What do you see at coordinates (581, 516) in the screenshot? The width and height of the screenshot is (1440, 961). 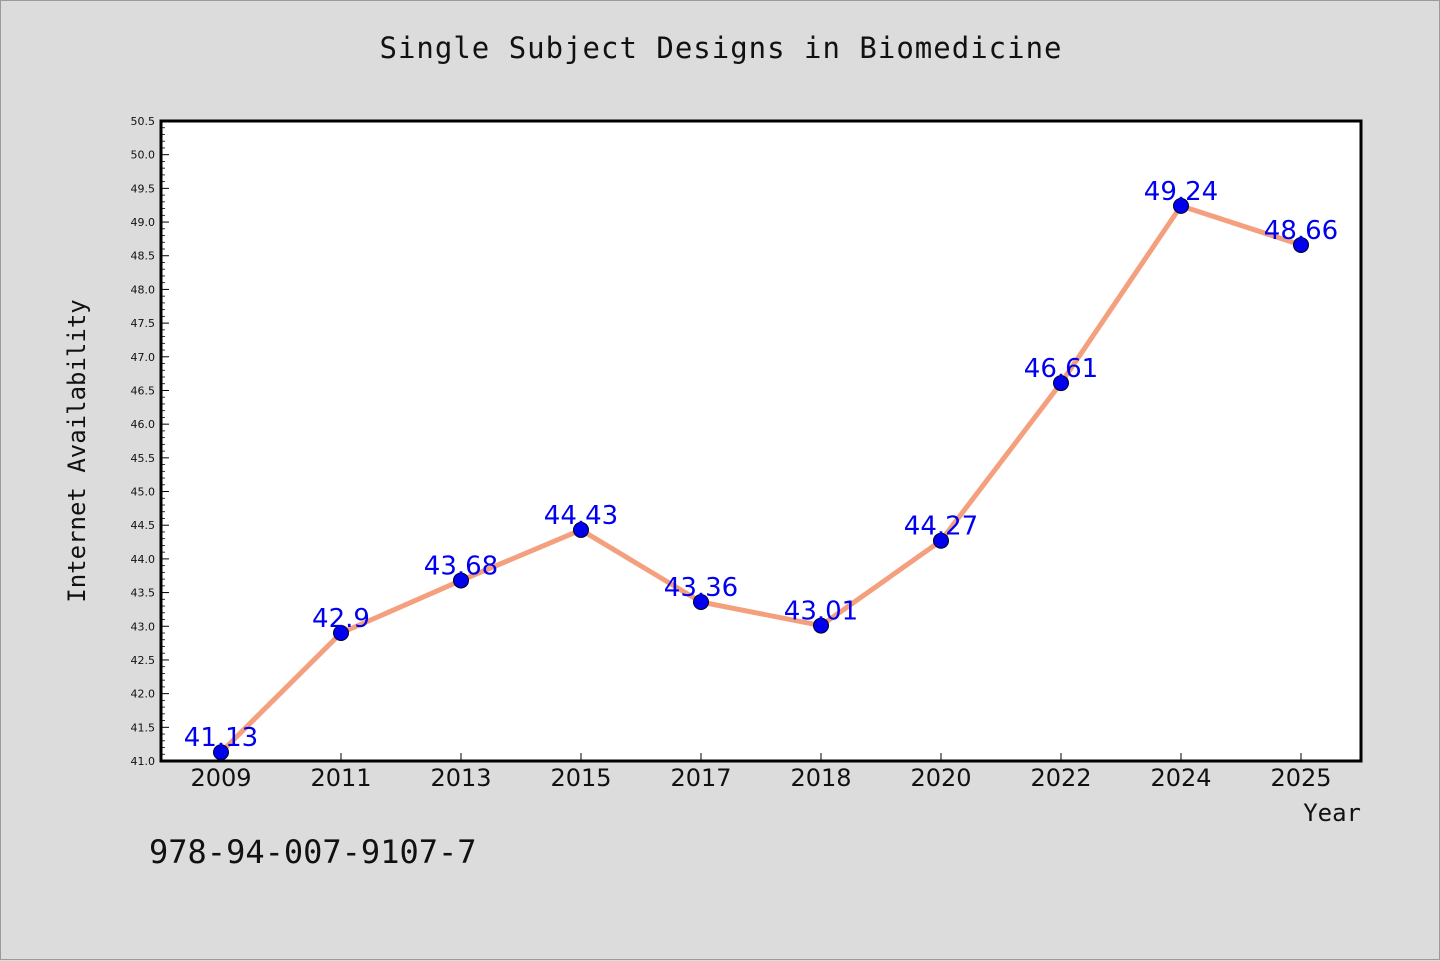 I see `data-label: 44.43` at bounding box center [581, 516].